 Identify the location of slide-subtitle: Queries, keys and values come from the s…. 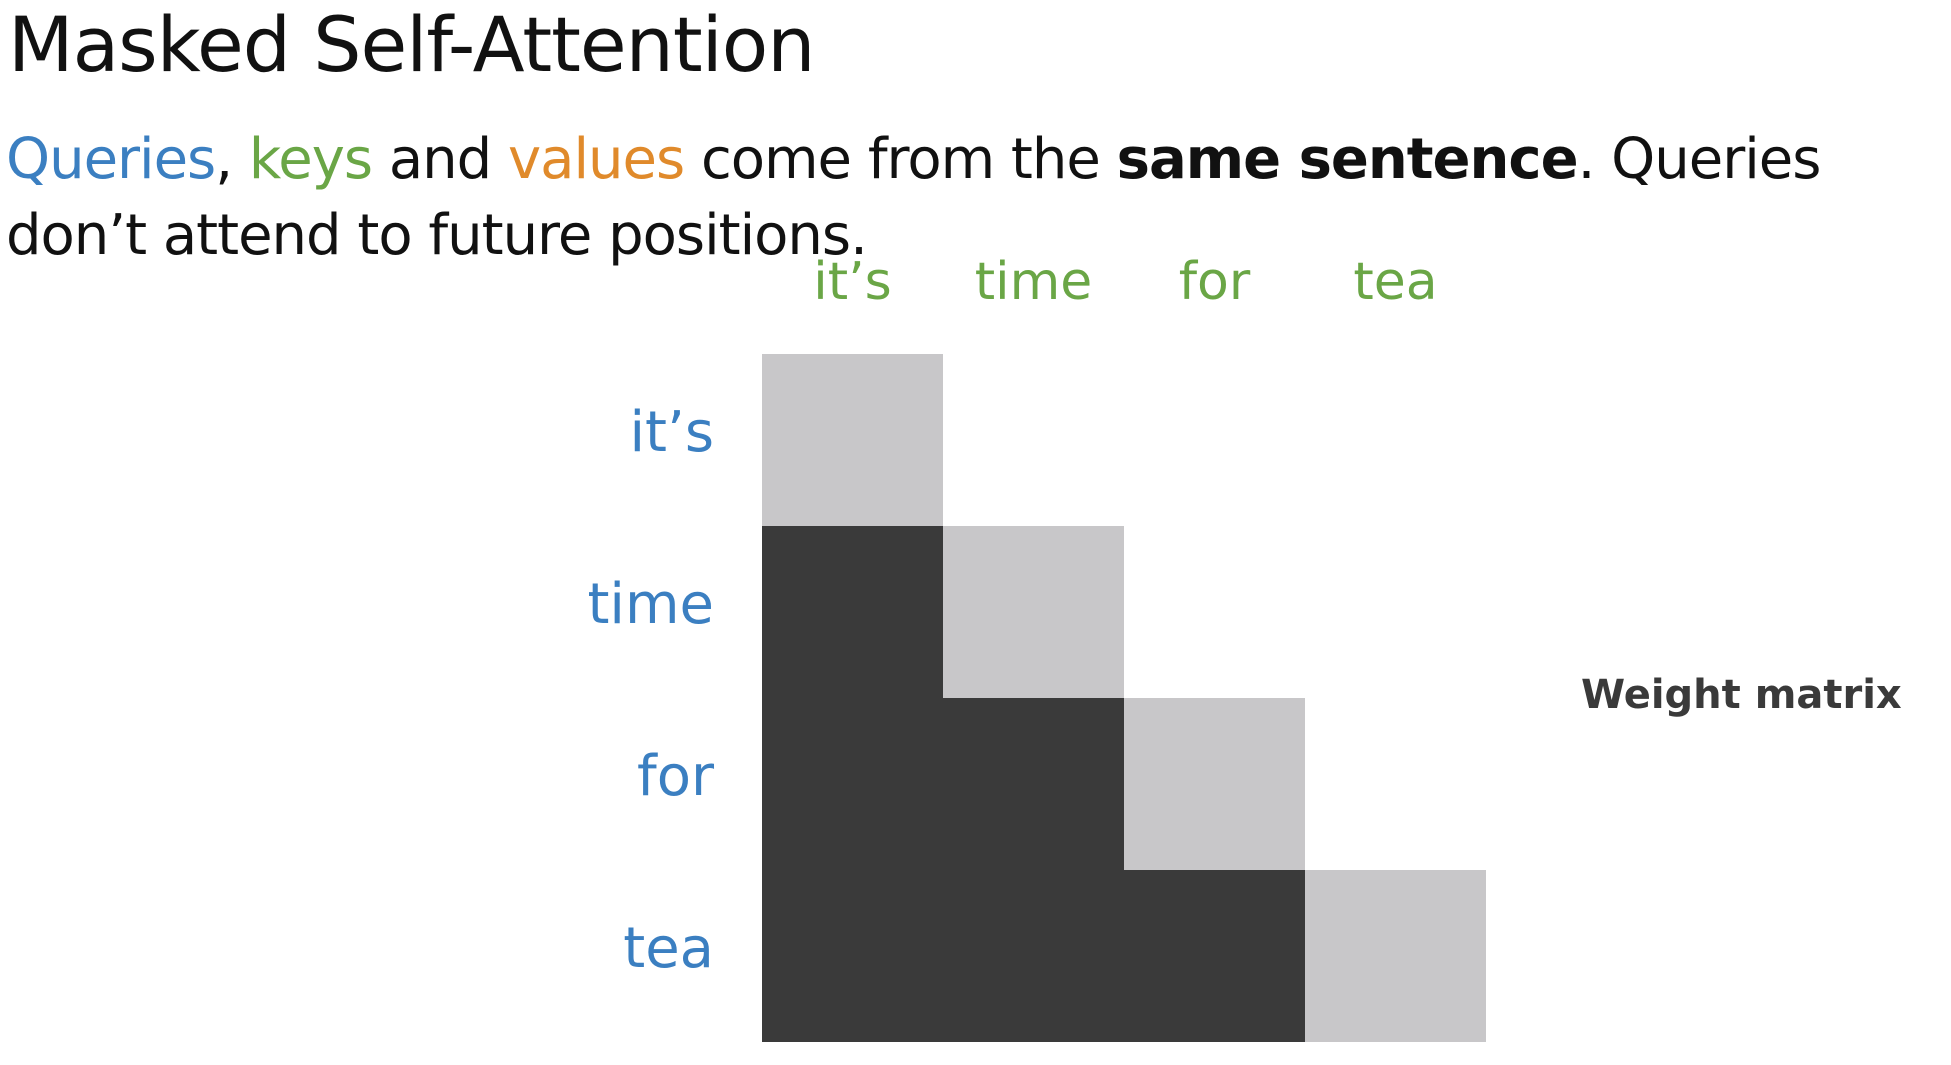
(978, 198).